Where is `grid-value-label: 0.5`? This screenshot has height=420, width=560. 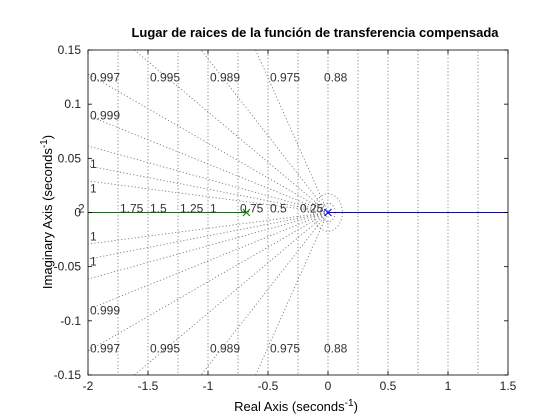 grid-value-label: 0.5 is located at coordinates (278, 209).